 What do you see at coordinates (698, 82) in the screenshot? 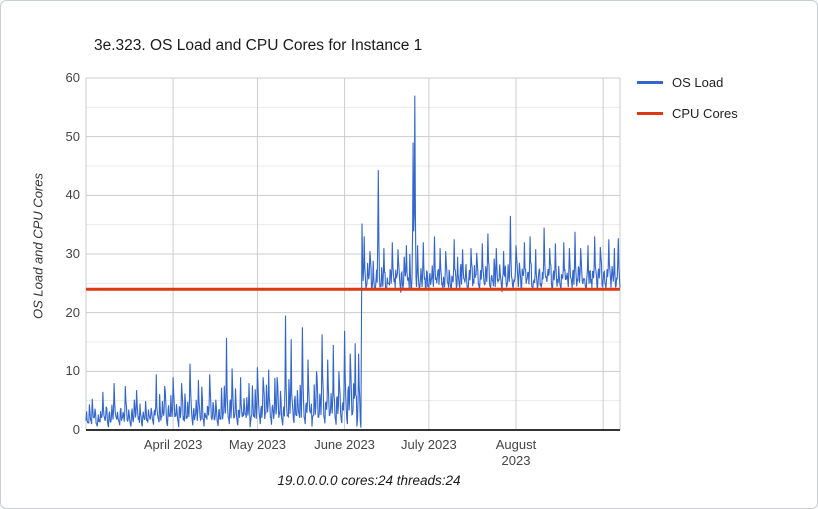
I see `legend-label: OS Load` at bounding box center [698, 82].